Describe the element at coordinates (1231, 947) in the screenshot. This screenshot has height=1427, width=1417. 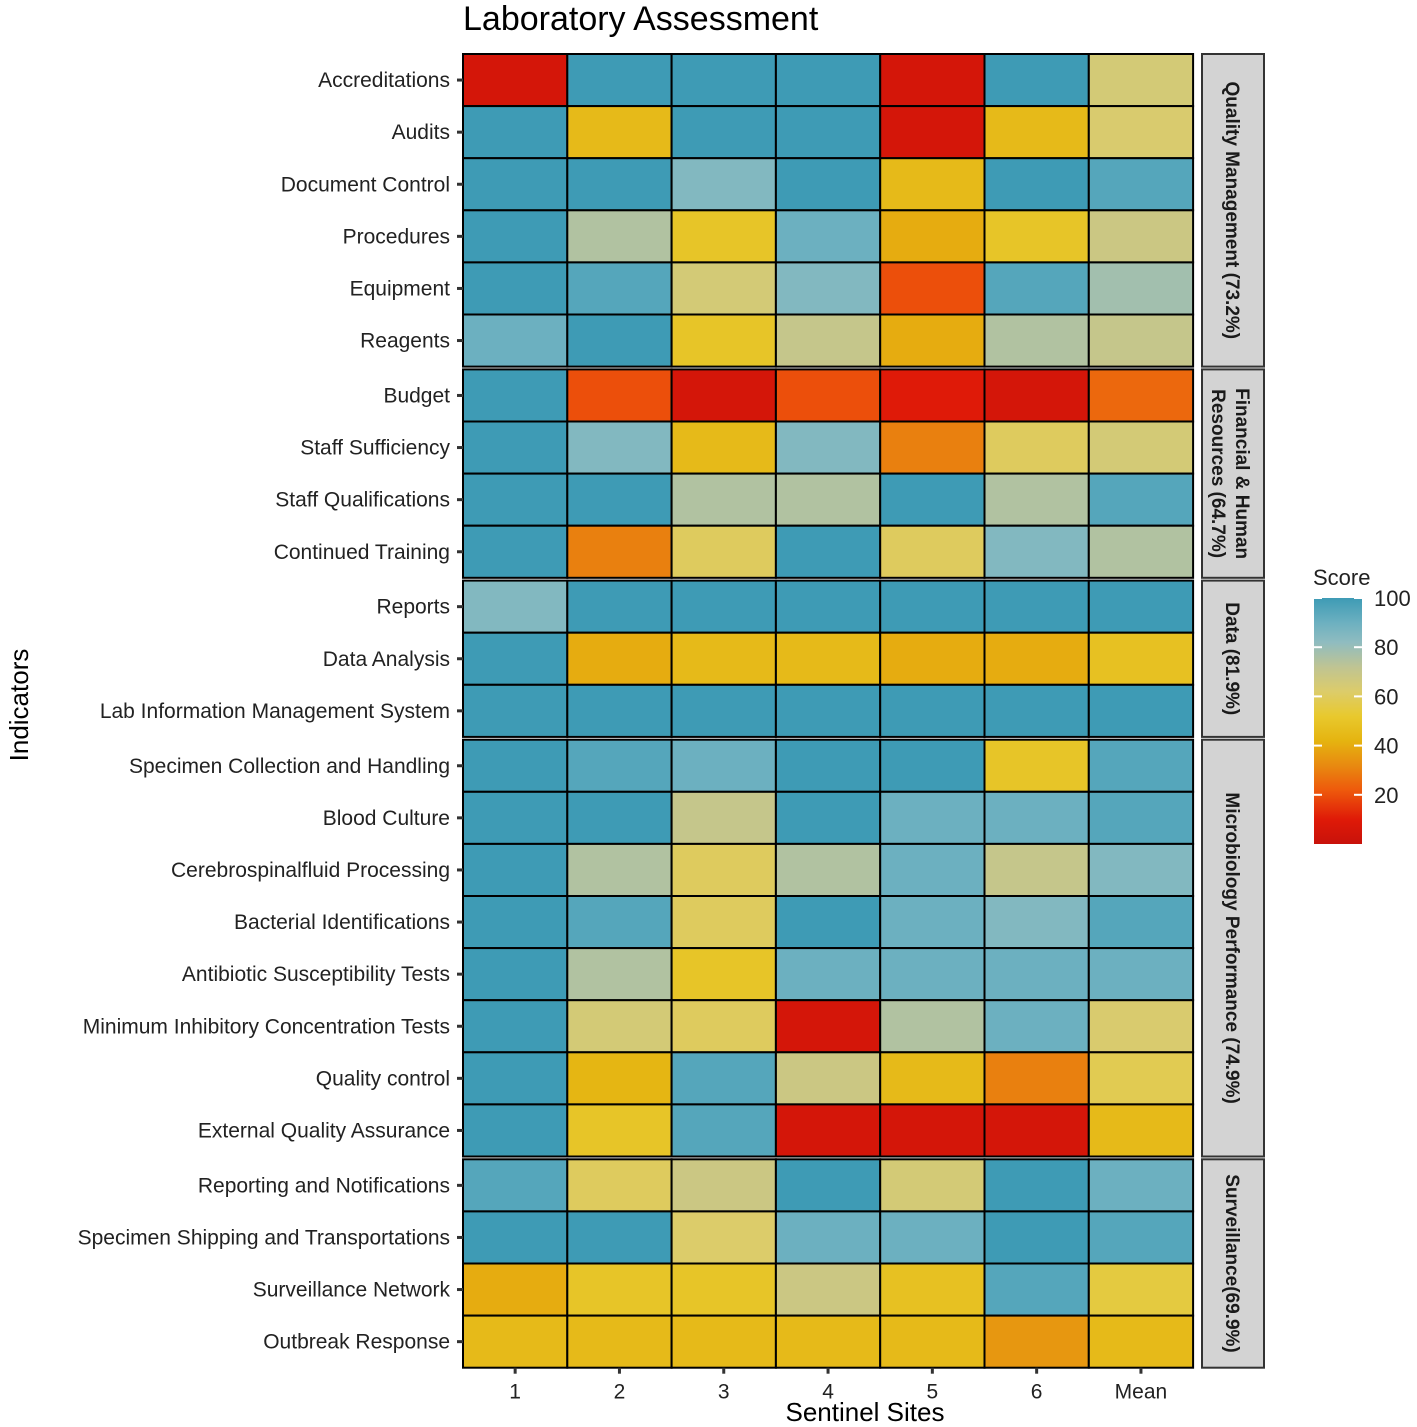
I see `facet-strip-label: Microbiology Performance (74.9%)` at that location.